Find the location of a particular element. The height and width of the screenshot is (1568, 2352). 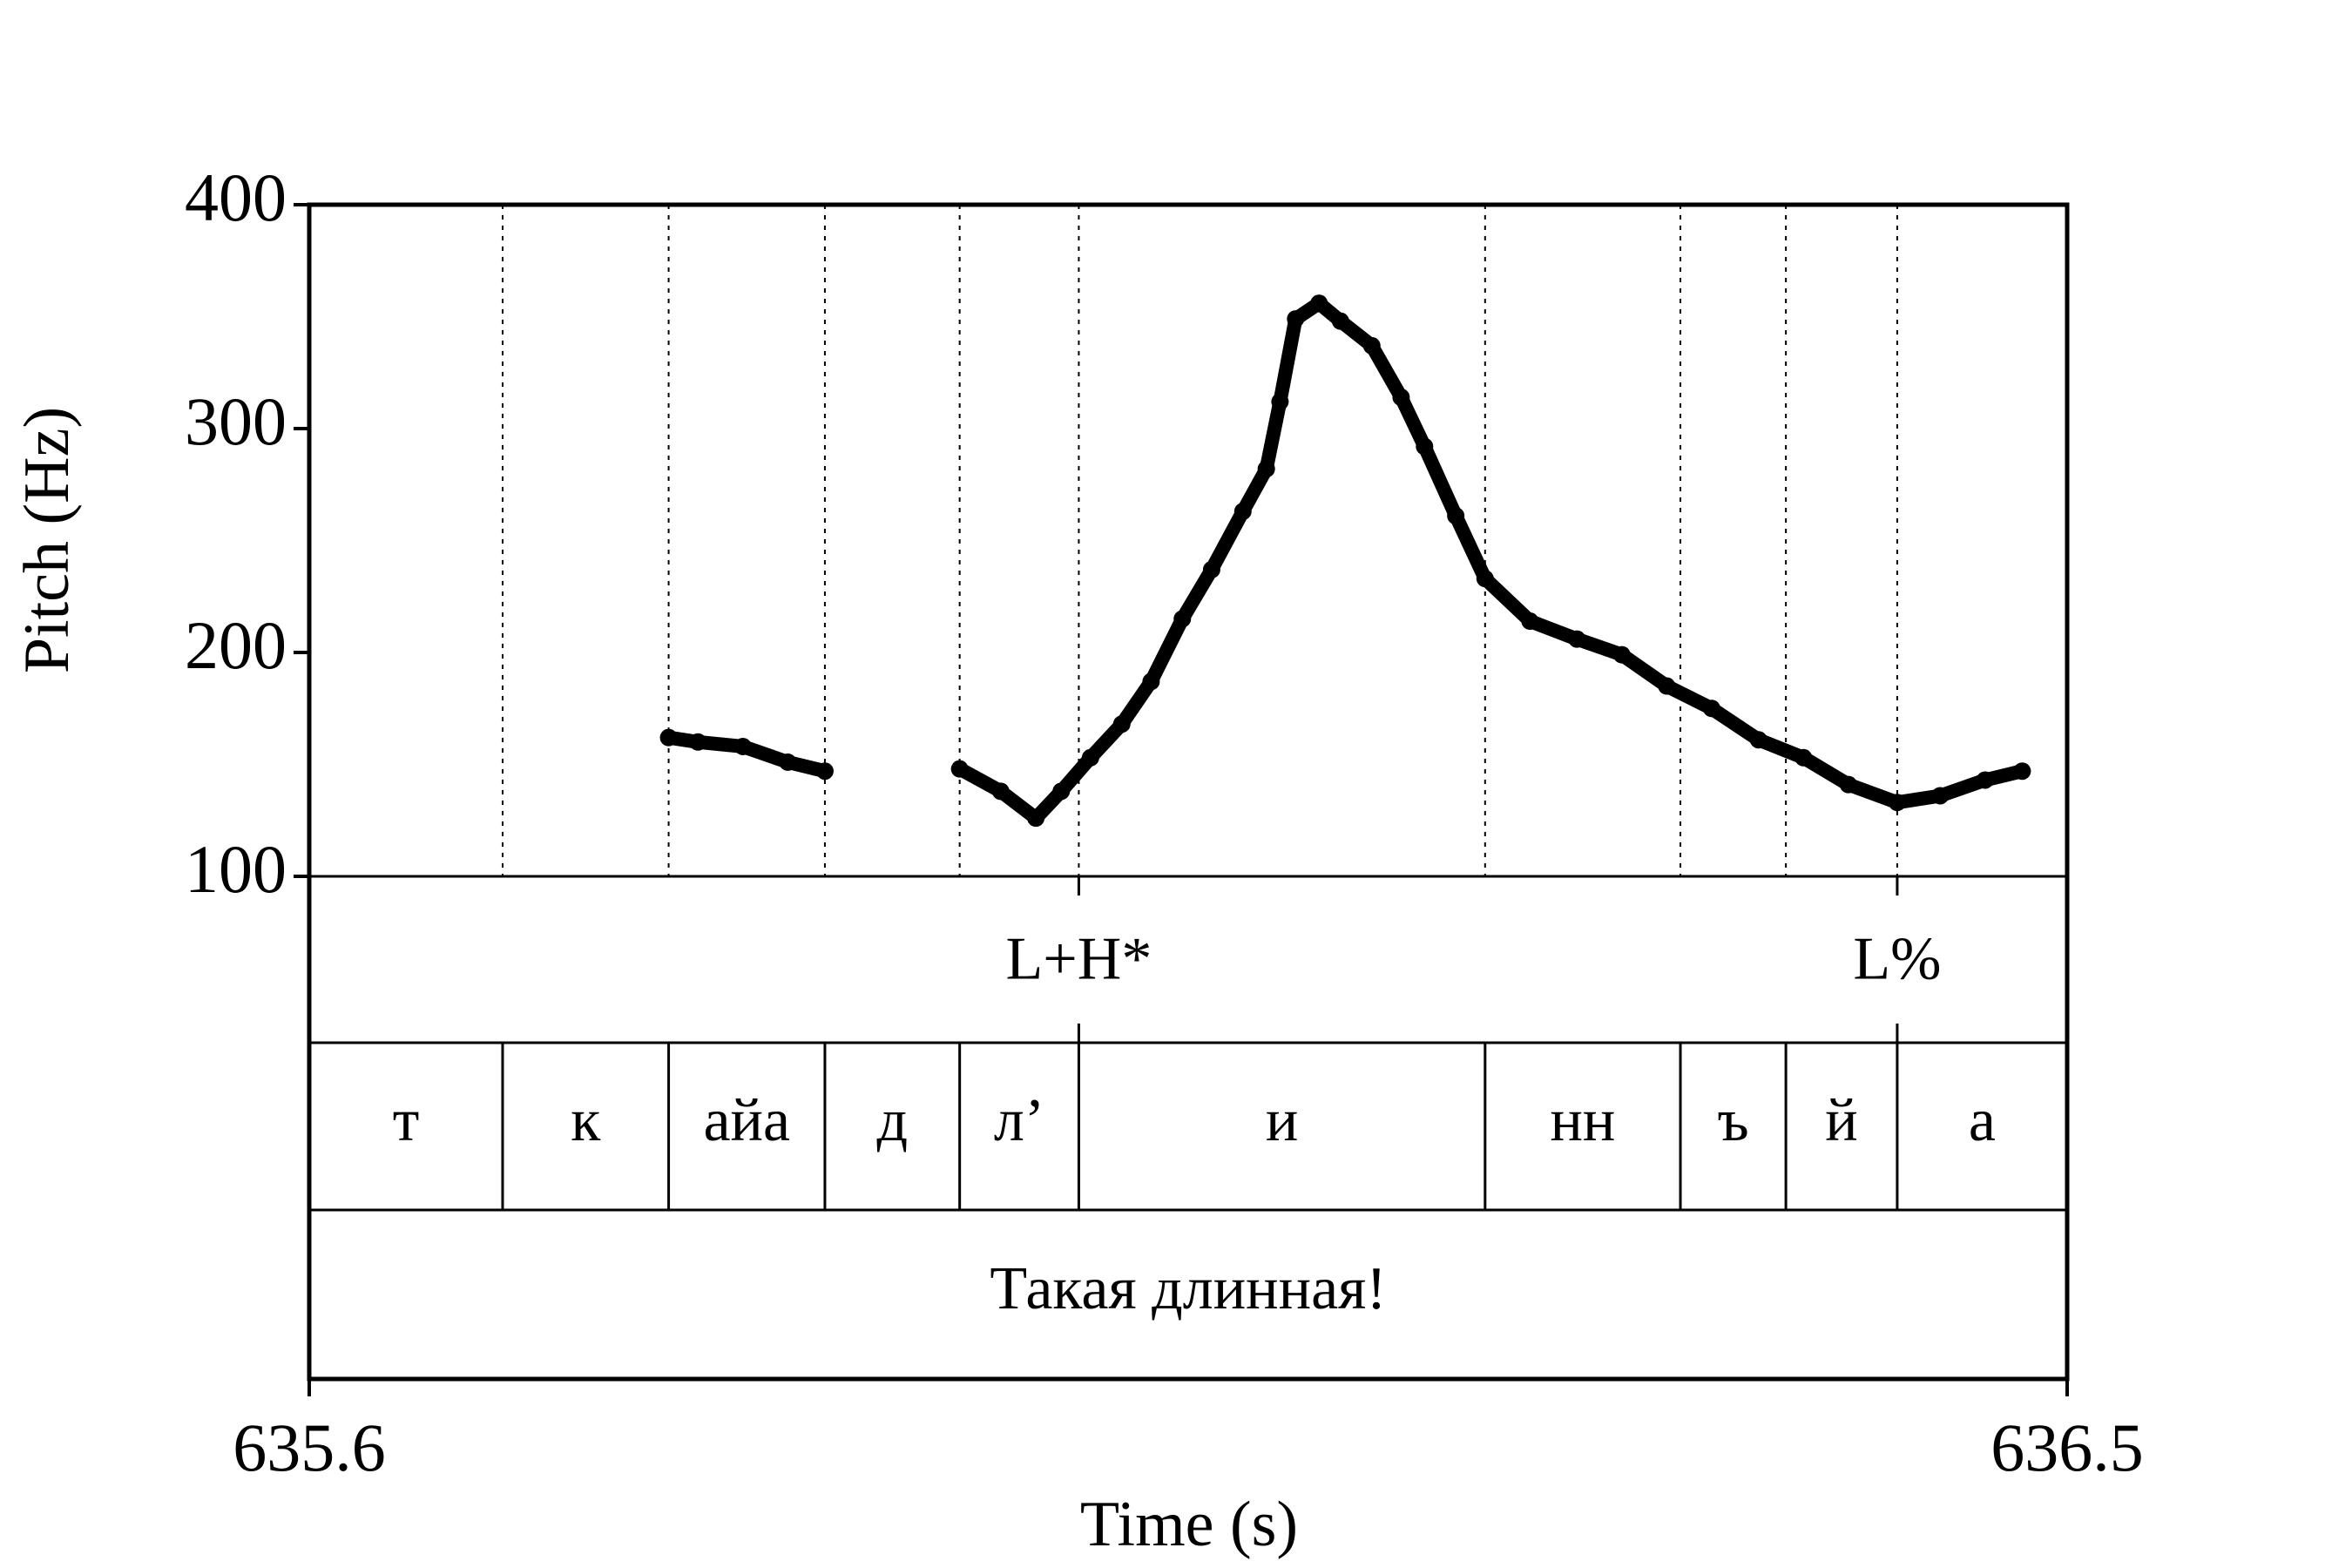

interval-label: й is located at coordinates (1841, 1120).